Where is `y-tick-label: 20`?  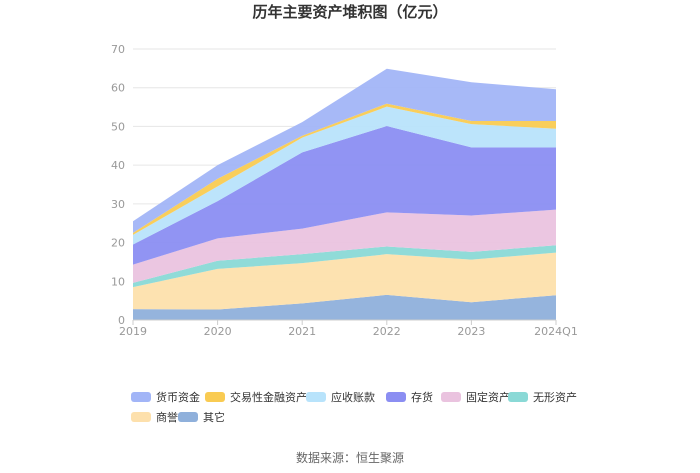
y-tick-label: 20 is located at coordinates (118, 243).